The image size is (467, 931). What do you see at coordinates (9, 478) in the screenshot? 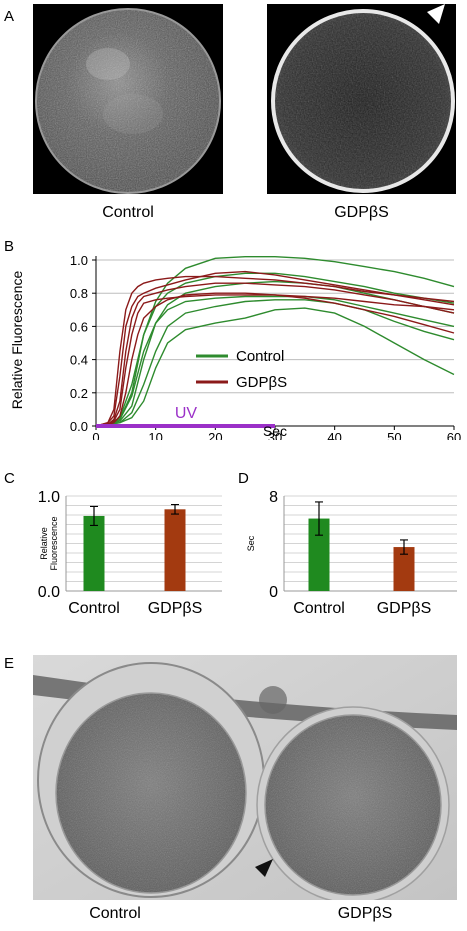
I see `panel-c-letter: C` at bounding box center [9, 478].